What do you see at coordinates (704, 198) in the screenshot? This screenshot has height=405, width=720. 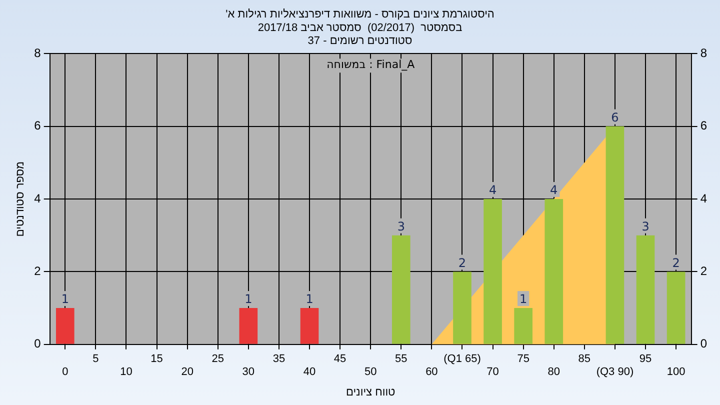 I see `y2-tick-label: 4` at bounding box center [704, 198].